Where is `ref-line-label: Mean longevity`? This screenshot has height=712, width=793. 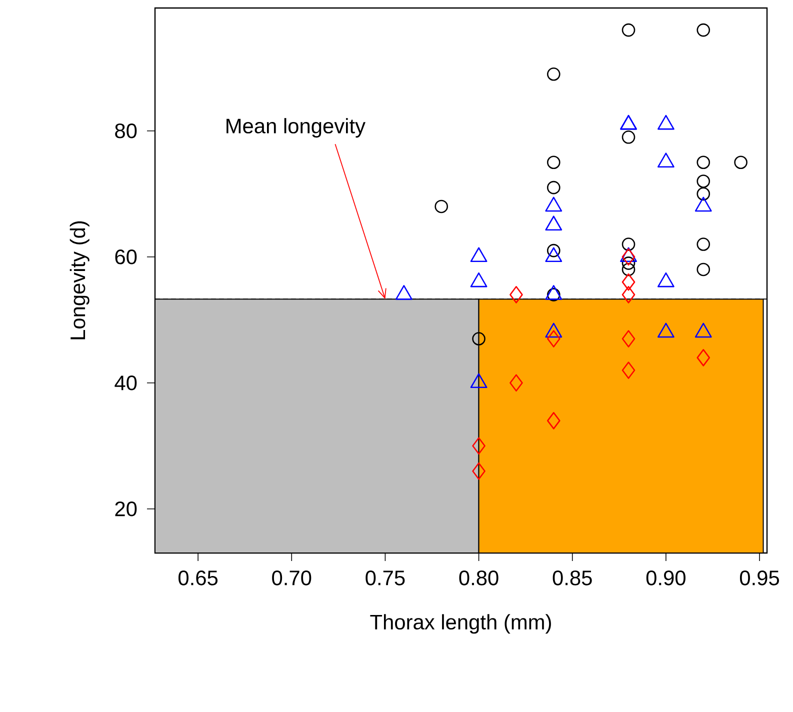 ref-line-label: Mean longevity is located at coordinates (296, 128).